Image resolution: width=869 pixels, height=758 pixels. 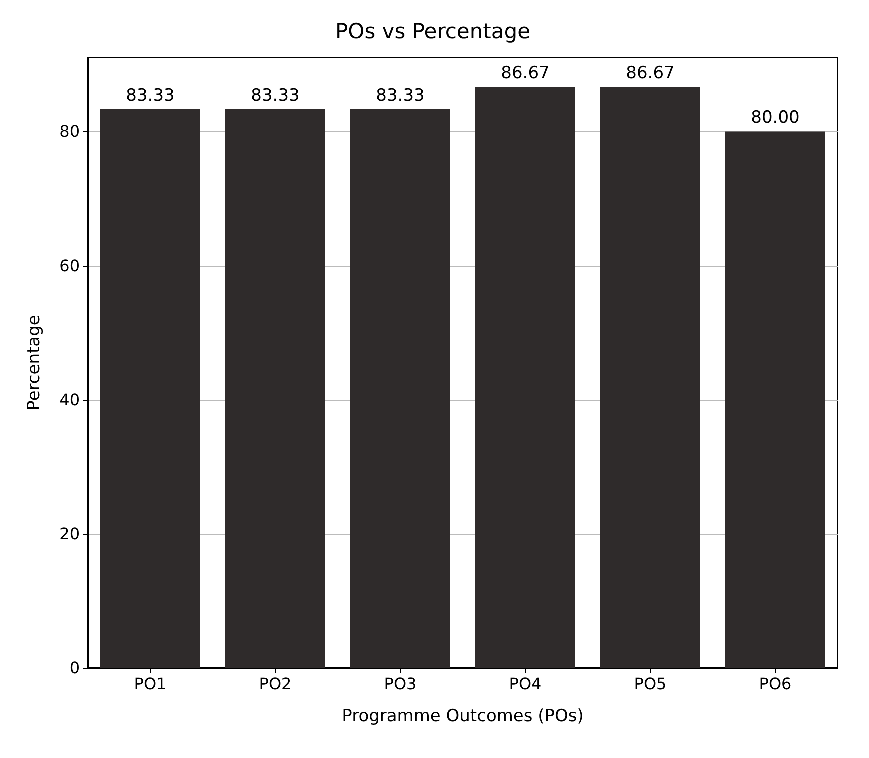 I want to click on y-tick-label: 20, so click(x=70, y=534).